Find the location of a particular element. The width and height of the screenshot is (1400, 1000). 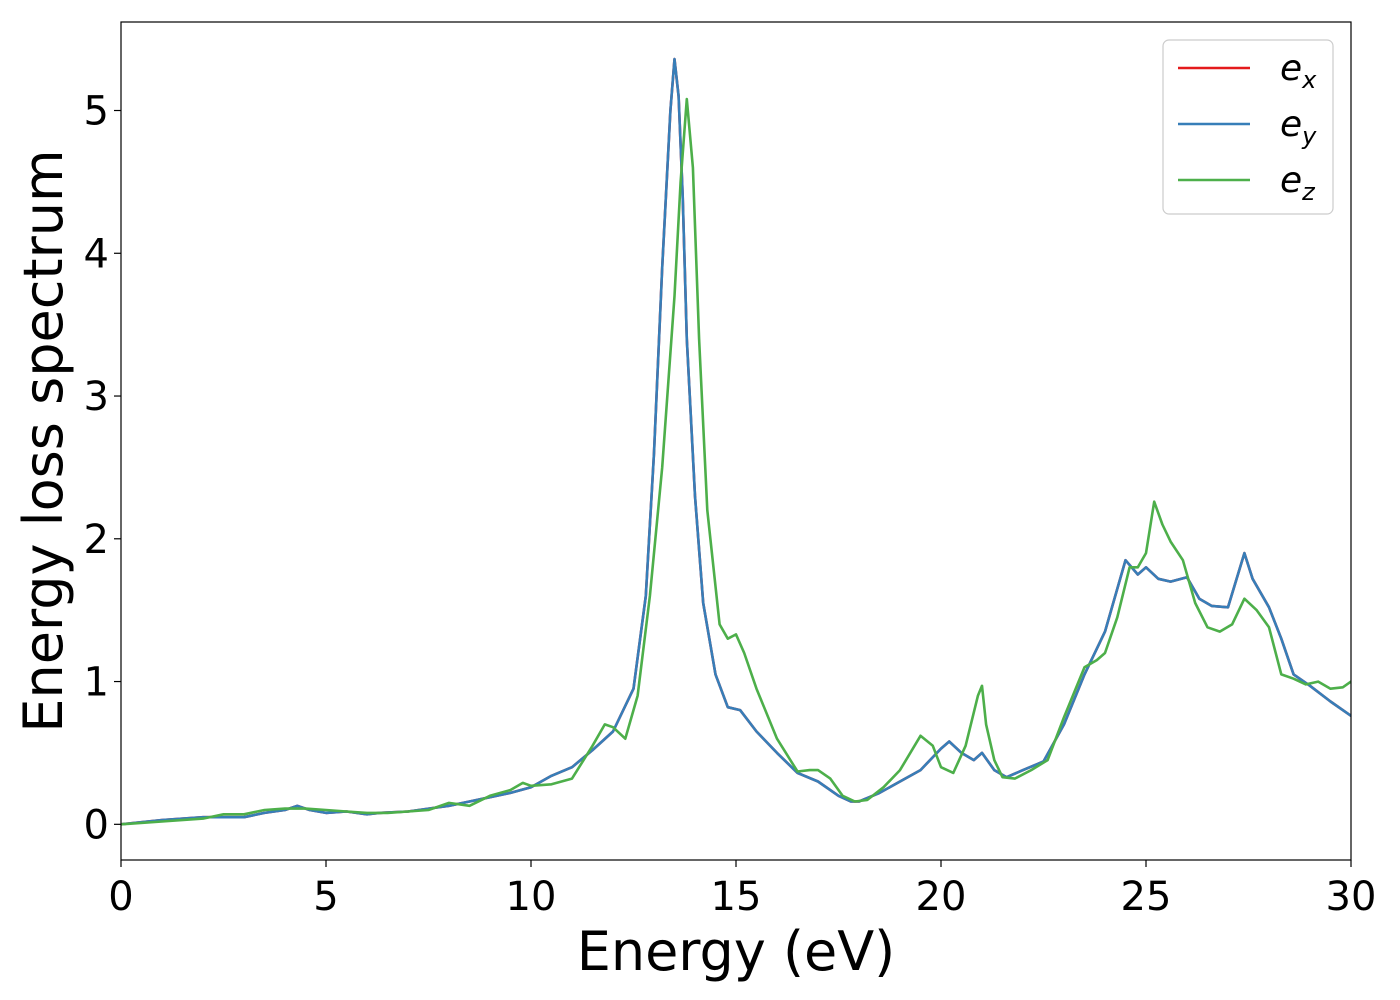

x-tick-label: 10 is located at coordinates (531, 897).